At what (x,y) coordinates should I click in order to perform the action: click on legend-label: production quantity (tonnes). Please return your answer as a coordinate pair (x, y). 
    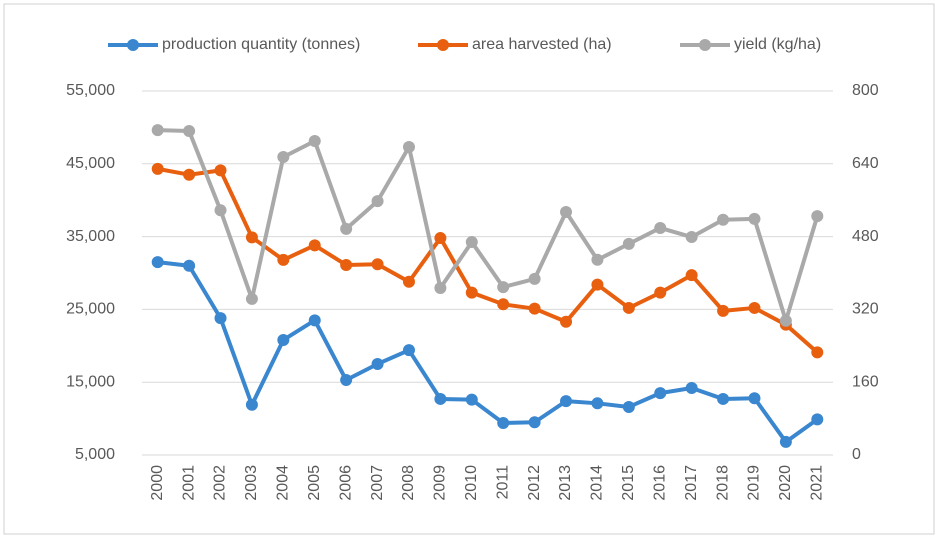
    Looking at the image, I should click on (261, 44).